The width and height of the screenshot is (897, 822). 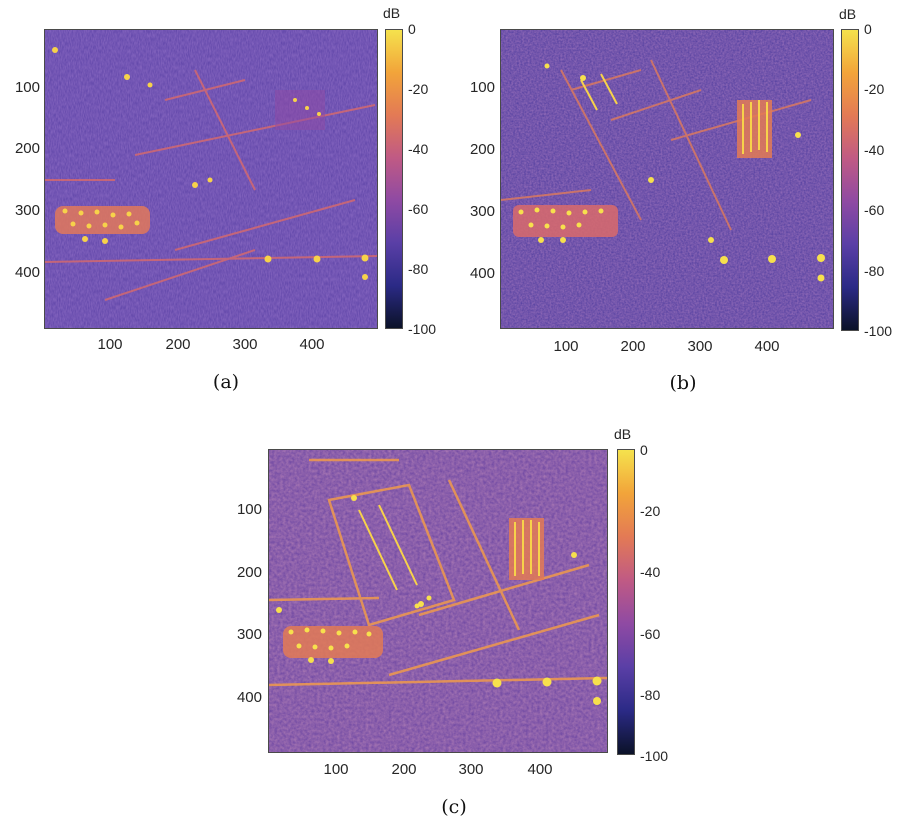 What do you see at coordinates (482, 87) in the screenshot?
I see `y-tick-b-100: 100` at bounding box center [482, 87].